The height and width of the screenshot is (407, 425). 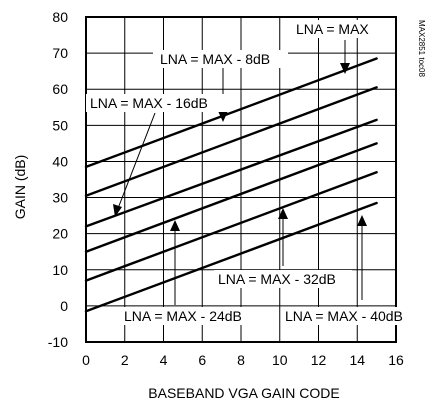 What do you see at coordinates (86, 360) in the screenshot?
I see `x-tick-label-0: 0` at bounding box center [86, 360].